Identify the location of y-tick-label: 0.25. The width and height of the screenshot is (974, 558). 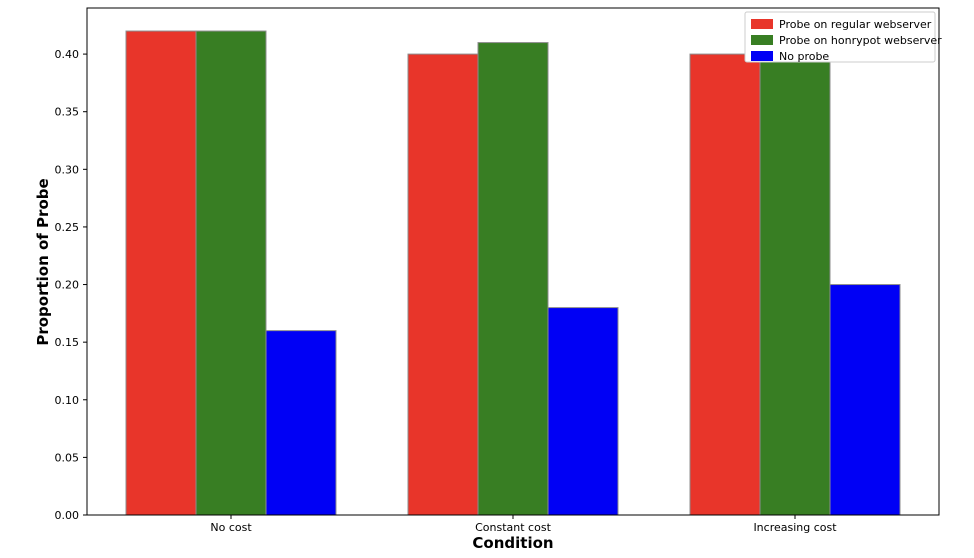
(67, 227).